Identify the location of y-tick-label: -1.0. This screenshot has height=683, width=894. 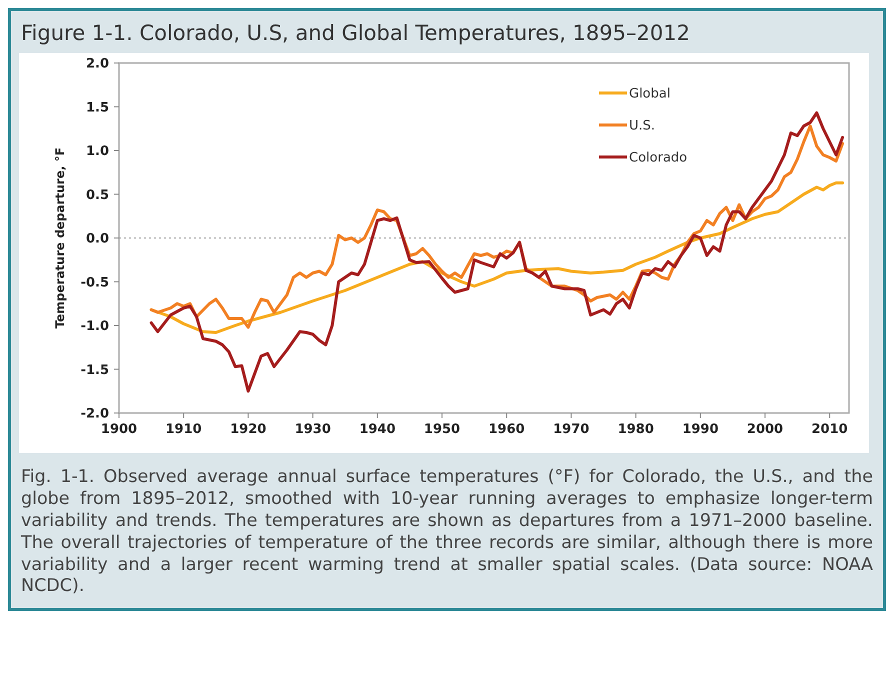
(94, 326).